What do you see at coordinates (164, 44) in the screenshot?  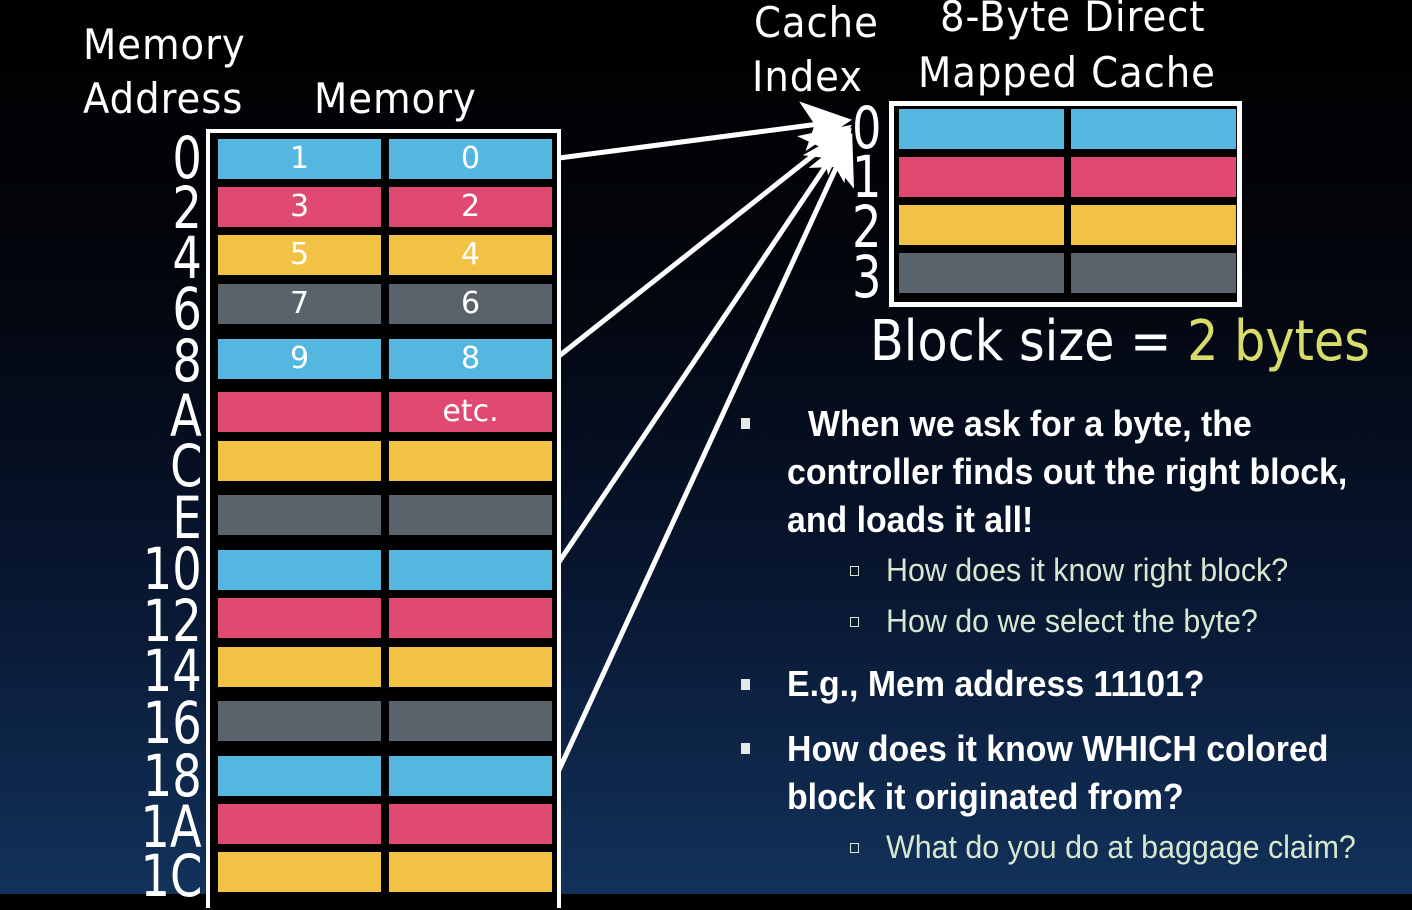 I see `memory-address-header-line1: Memory` at bounding box center [164, 44].